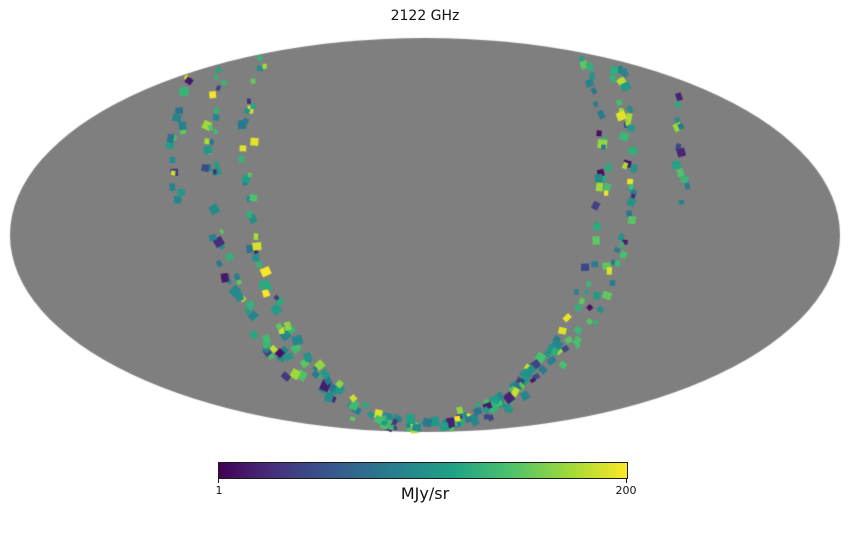 The image size is (850, 540). Describe the element at coordinates (626, 490) in the screenshot. I see `colorbar-tick-max-label: 200` at that location.